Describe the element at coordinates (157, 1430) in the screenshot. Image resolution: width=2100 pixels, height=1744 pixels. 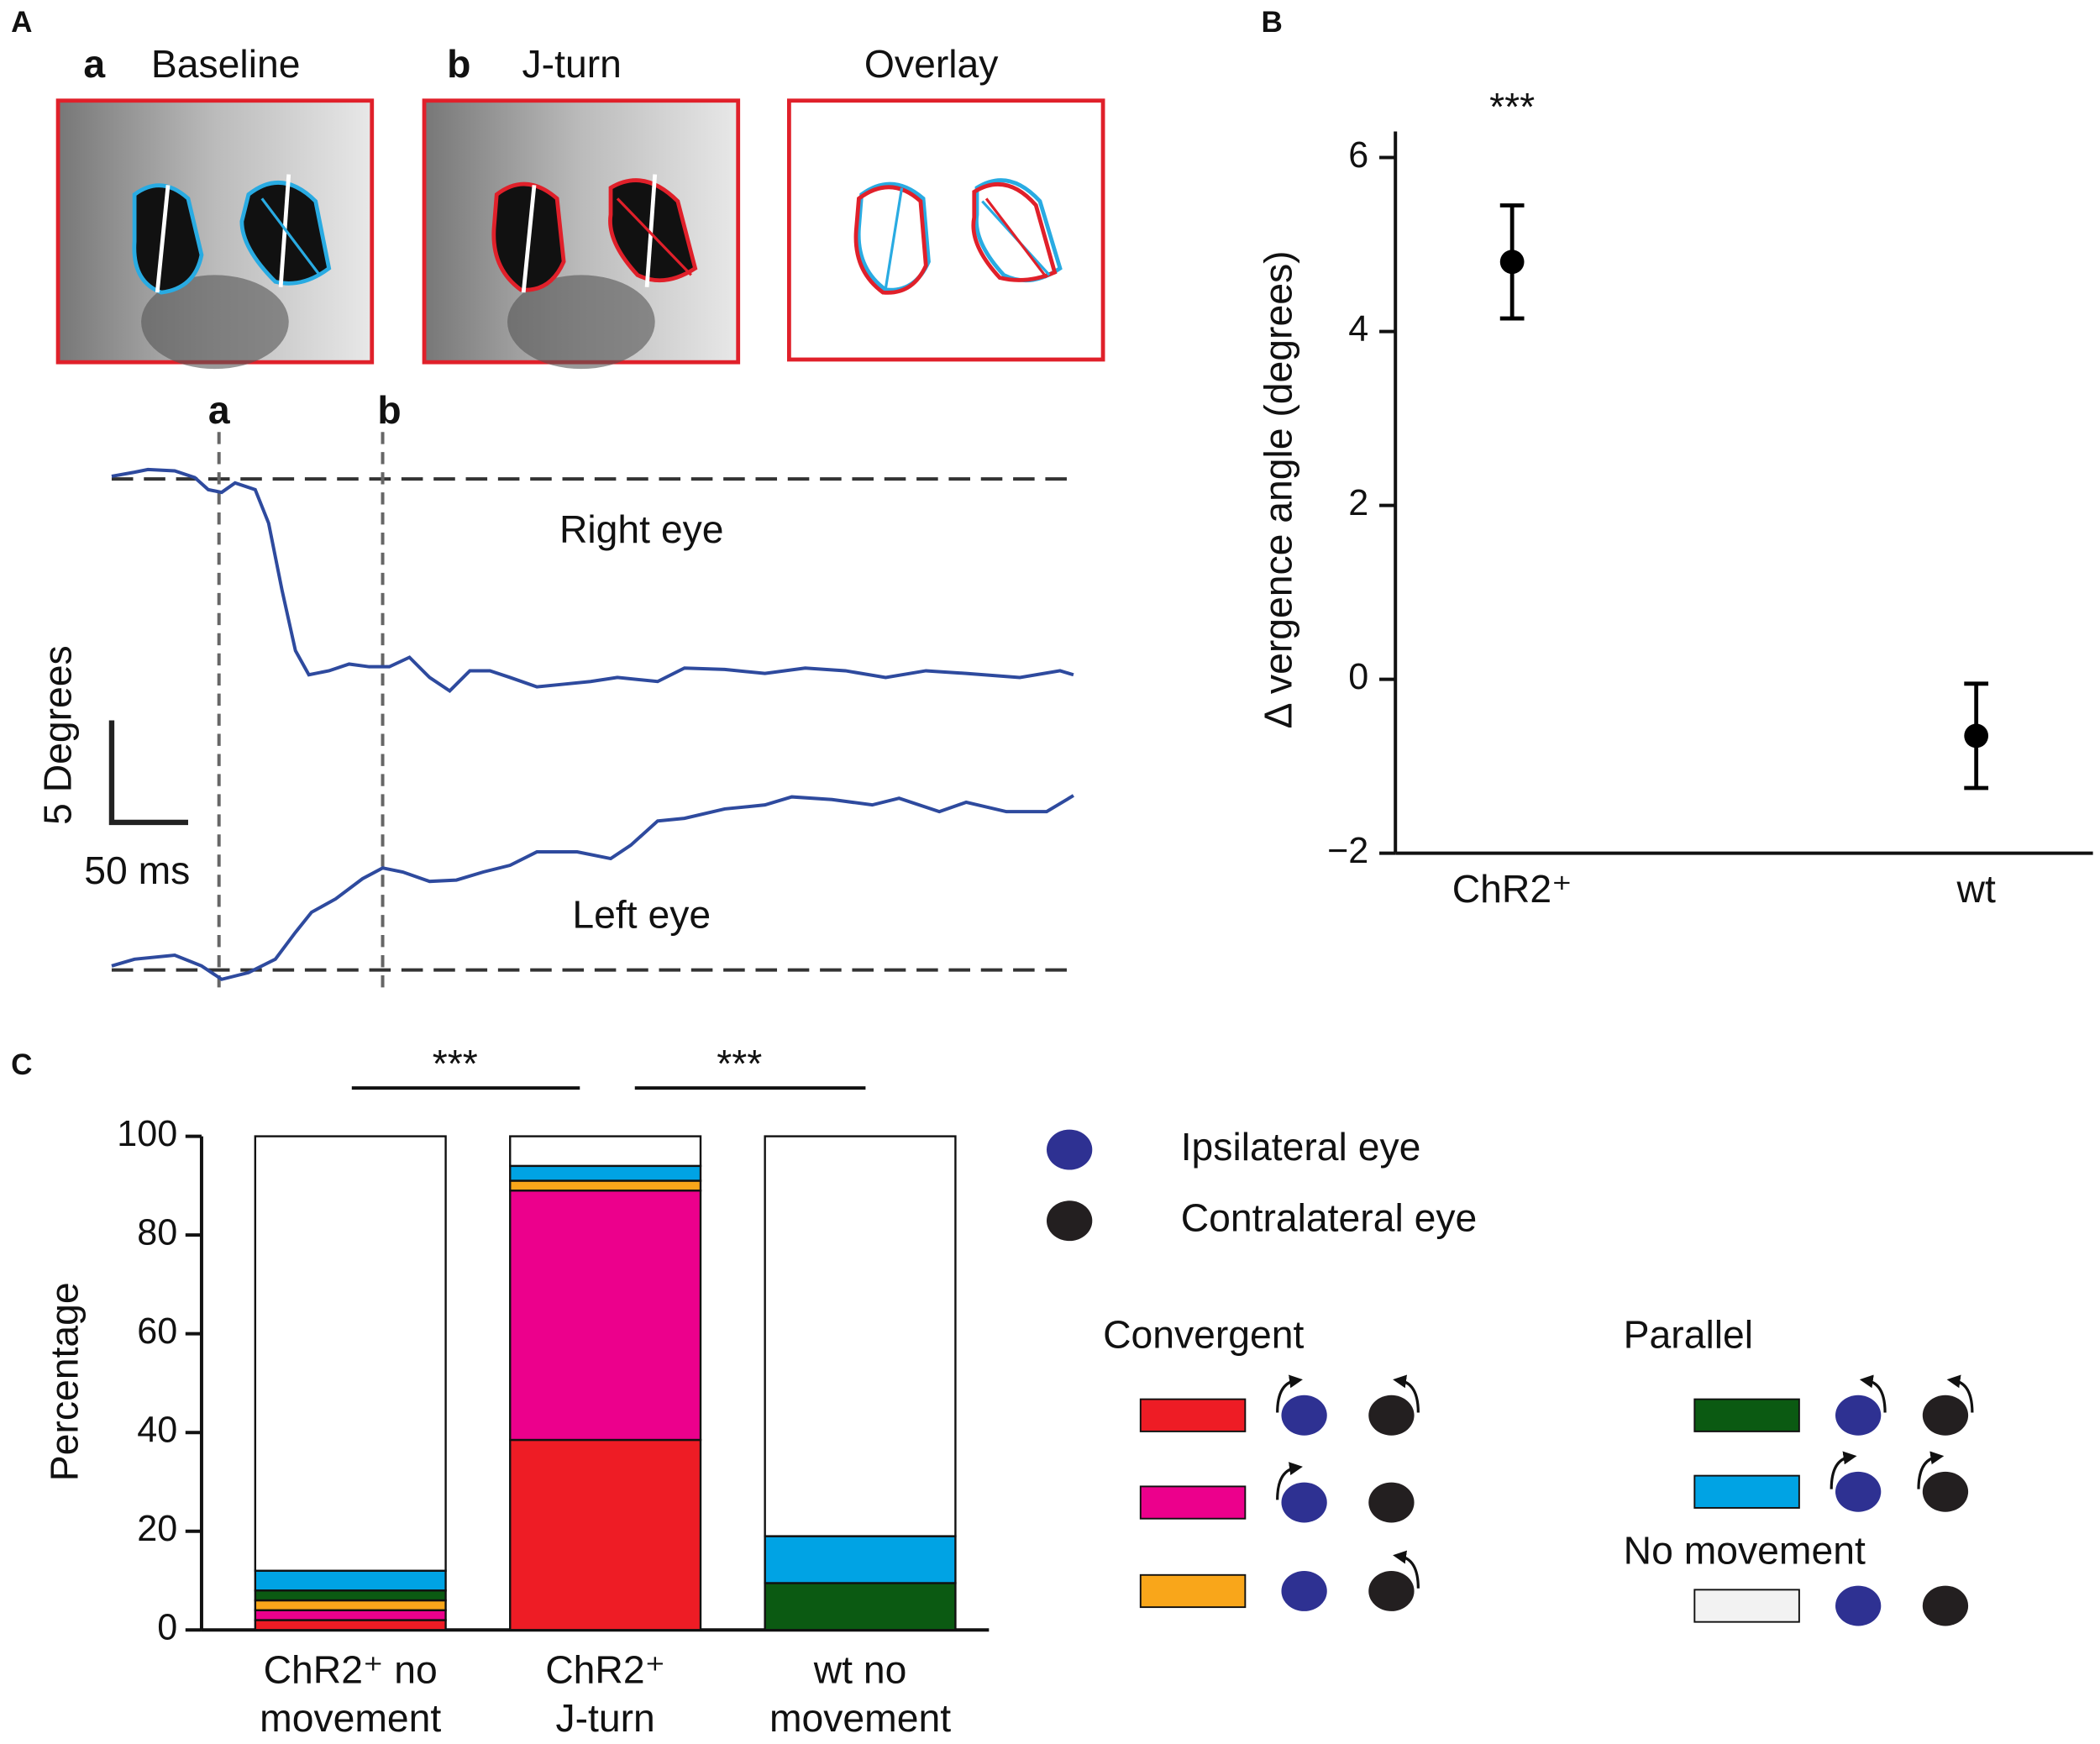
I see `y-tick-label: 40` at that location.